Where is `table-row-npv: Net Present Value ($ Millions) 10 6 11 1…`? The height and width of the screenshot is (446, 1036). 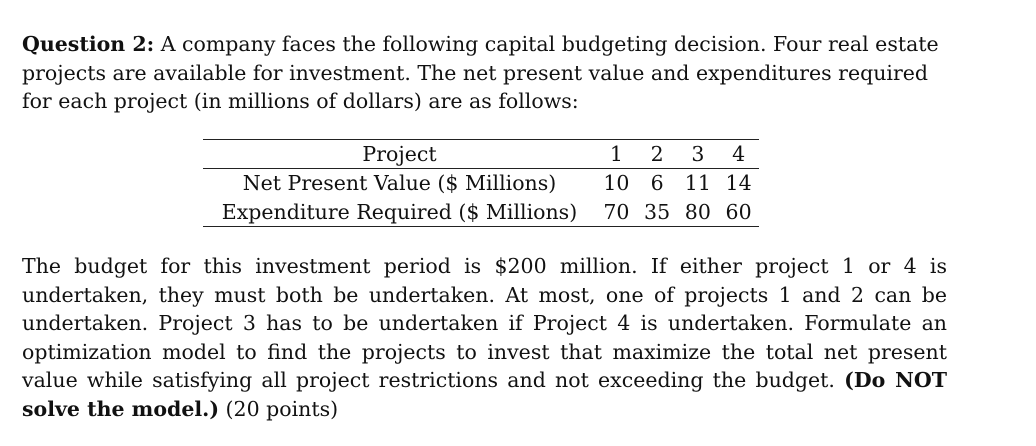 table-row-npv: Net Present Value ($ Millions) 10 6 11 1… is located at coordinates (481, 183).